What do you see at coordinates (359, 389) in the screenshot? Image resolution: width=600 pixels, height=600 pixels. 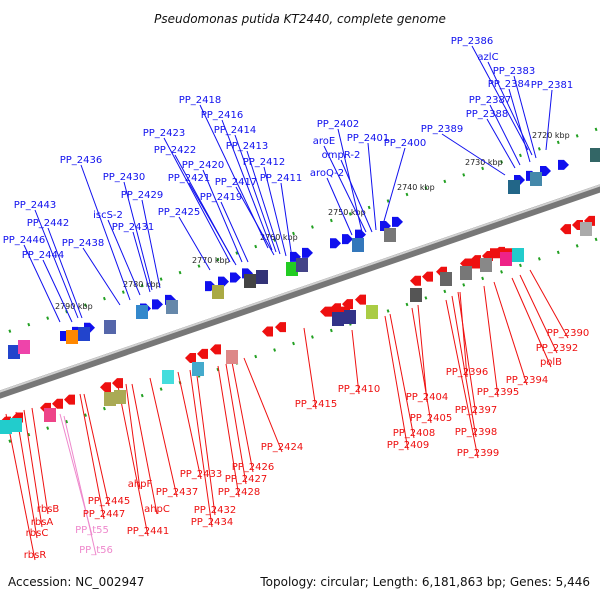 I see `gene-label-pp-2410: PP_2410` at bounding box center [359, 389].